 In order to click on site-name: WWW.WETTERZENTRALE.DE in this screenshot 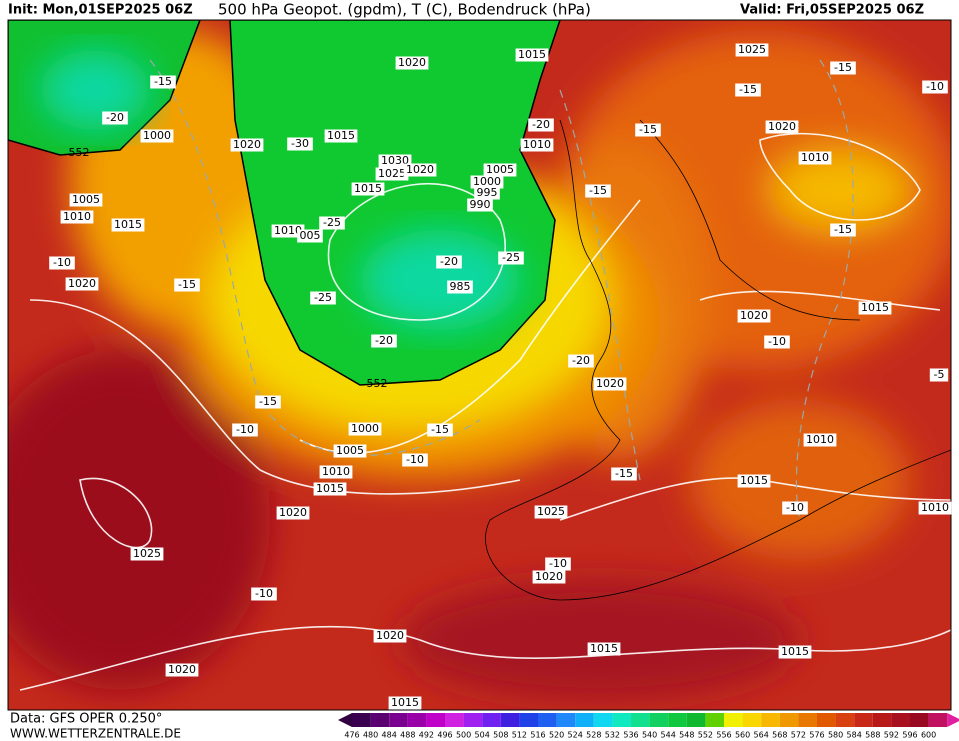, I will do `click(95, 734)`.